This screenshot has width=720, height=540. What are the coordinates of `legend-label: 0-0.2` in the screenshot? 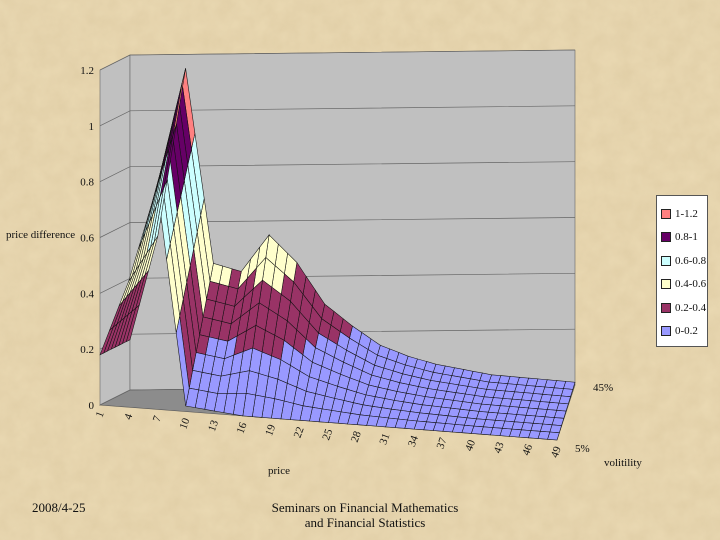 It's located at (686, 331).